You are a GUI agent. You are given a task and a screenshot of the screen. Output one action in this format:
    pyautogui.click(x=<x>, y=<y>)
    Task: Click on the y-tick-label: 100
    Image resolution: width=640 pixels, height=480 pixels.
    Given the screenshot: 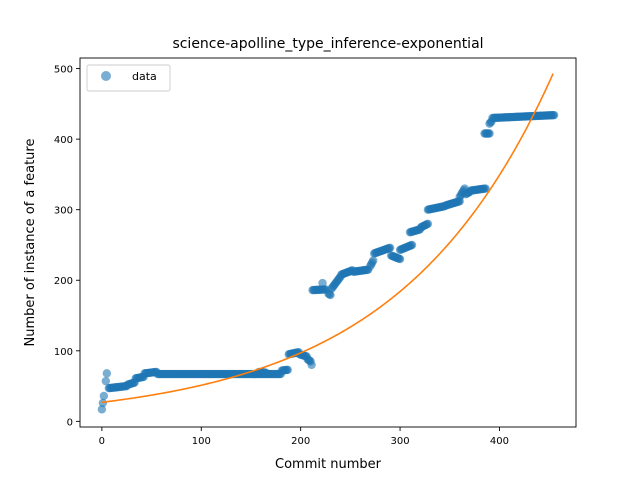 What is the action you would take?
    pyautogui.click(x=63, y=352)
    